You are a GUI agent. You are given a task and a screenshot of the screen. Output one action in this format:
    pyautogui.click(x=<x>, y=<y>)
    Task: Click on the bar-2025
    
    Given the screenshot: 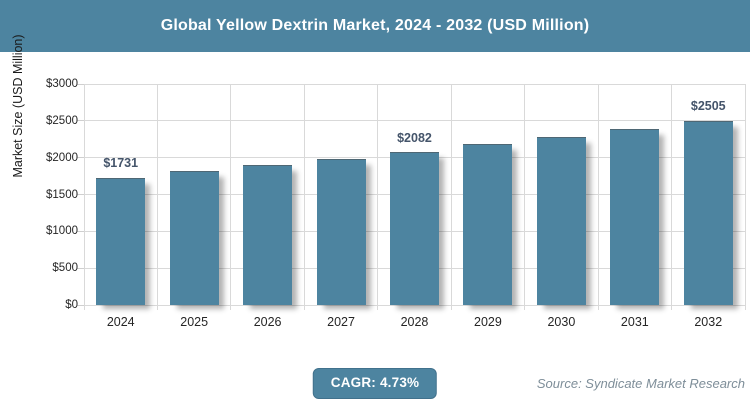 What is the action you would take?
    pyautogui.click(x=194, y=238)
    